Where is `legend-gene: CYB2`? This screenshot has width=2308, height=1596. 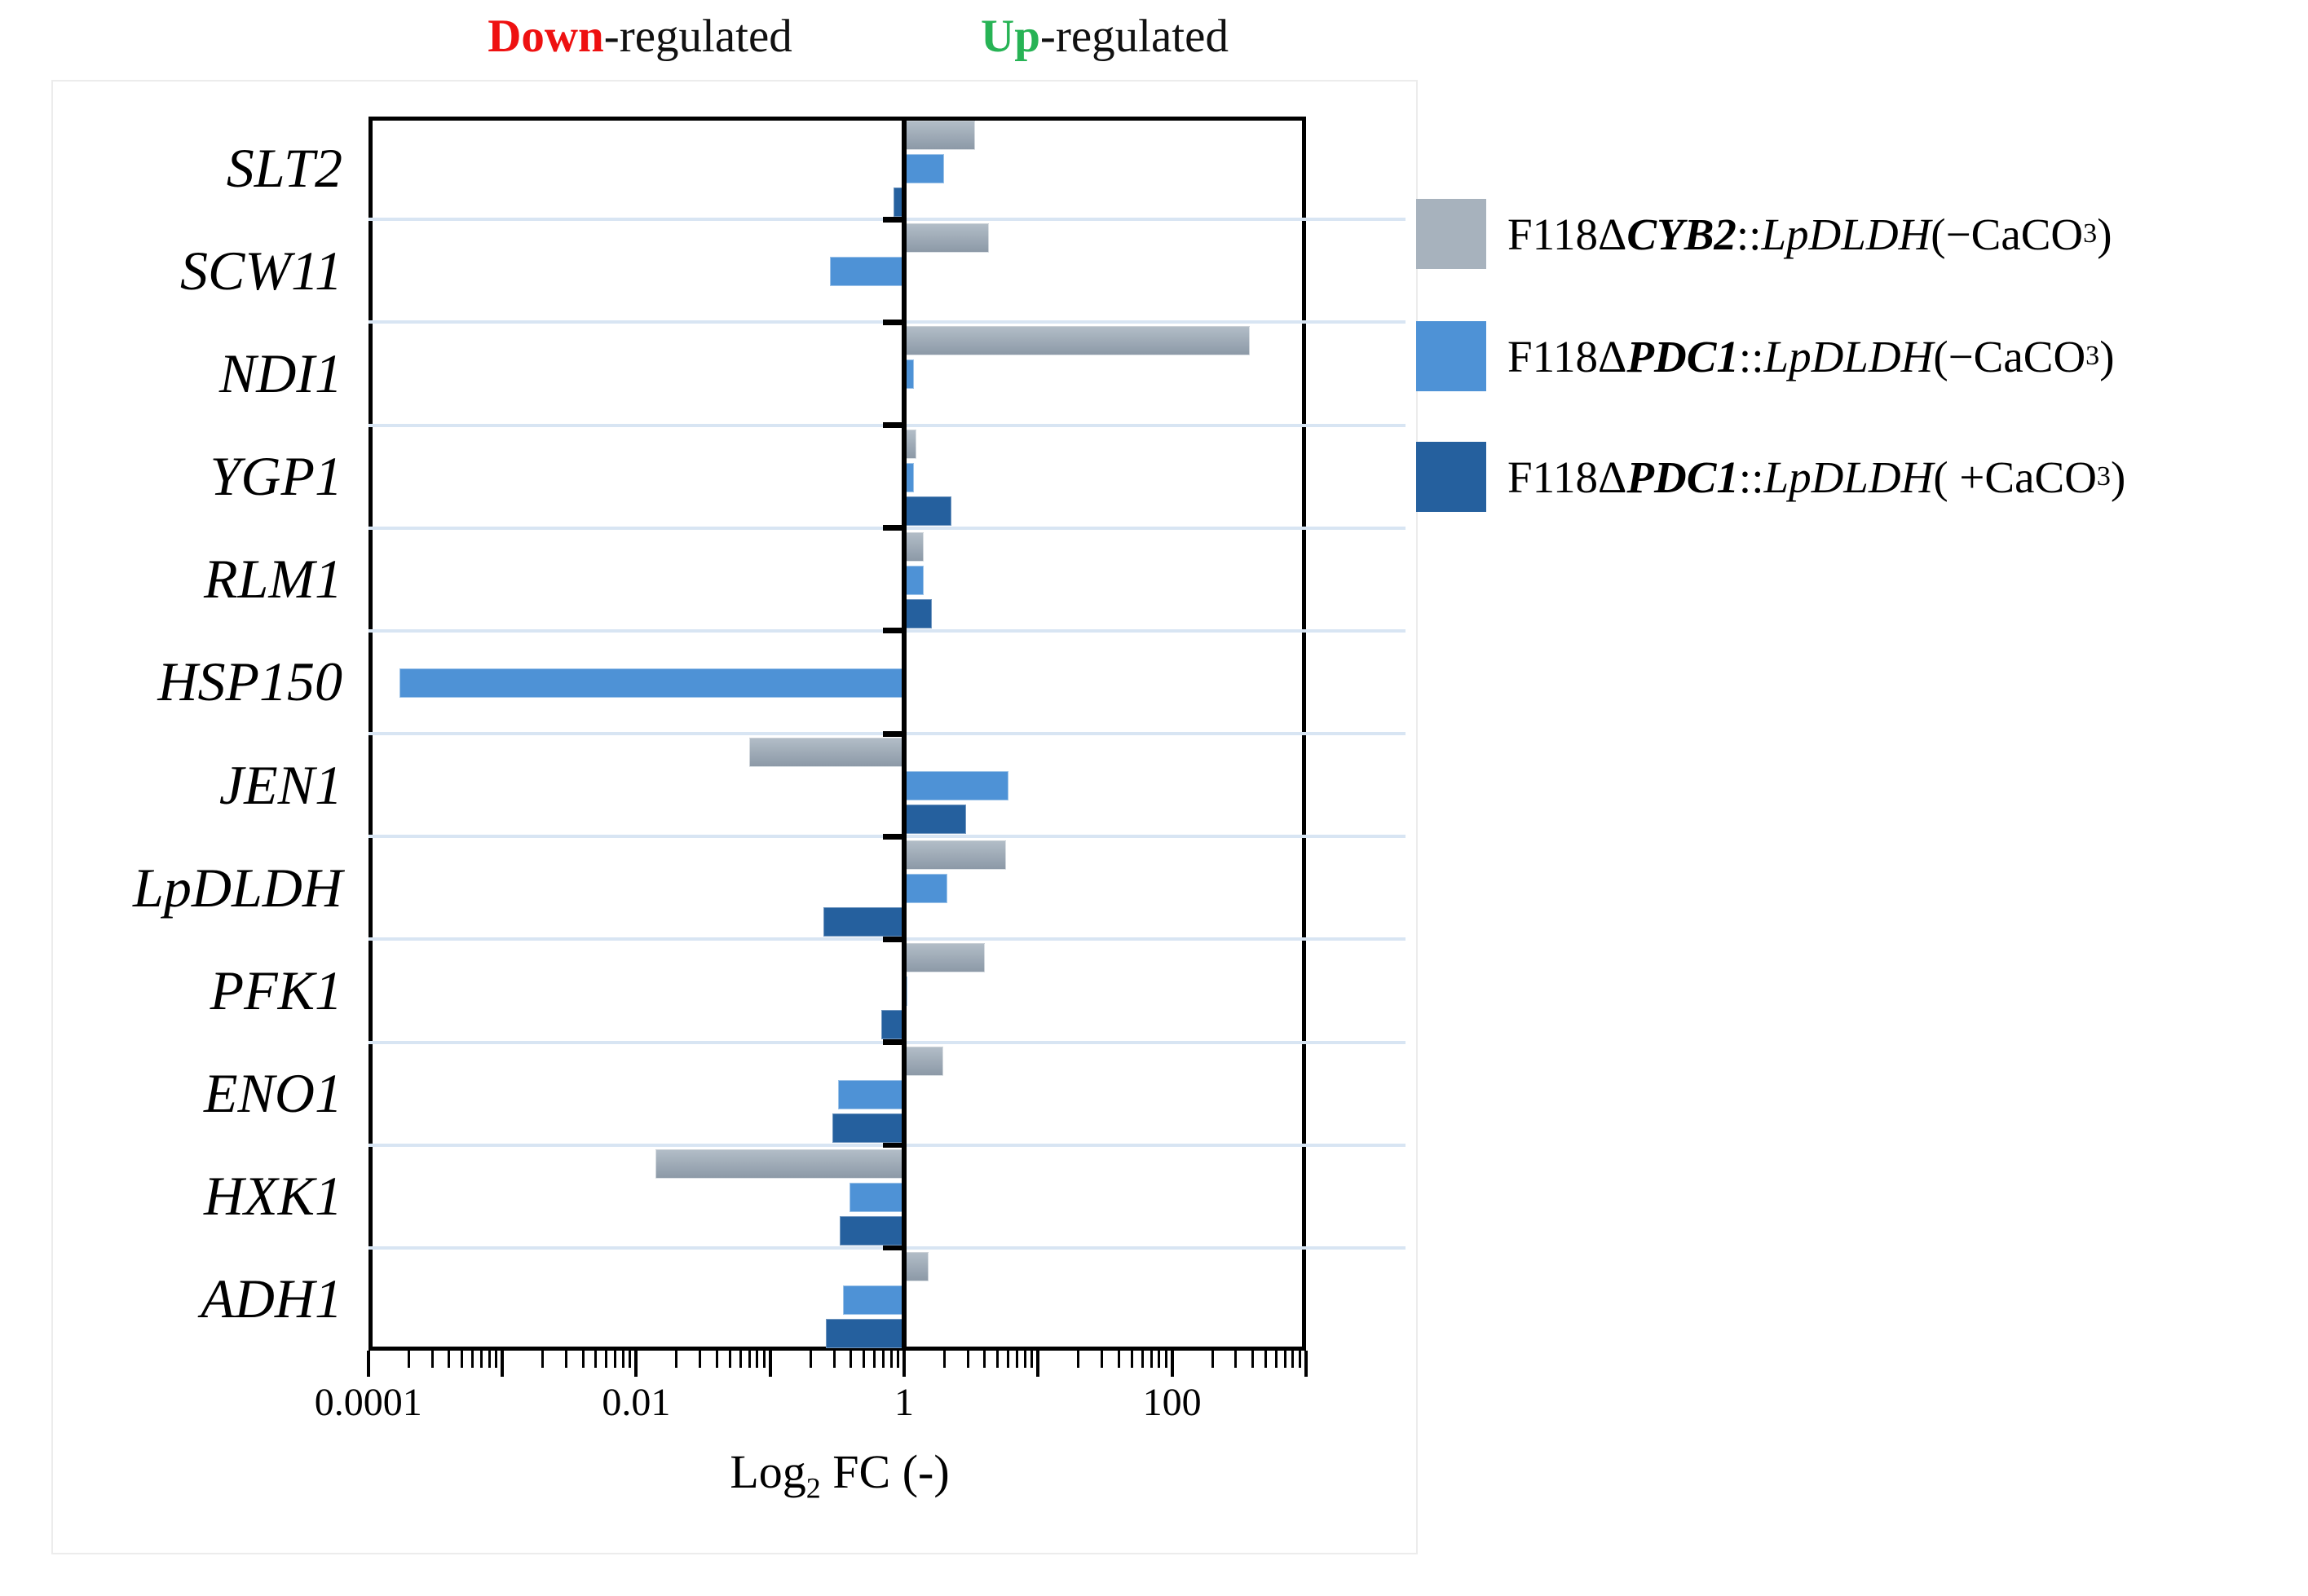
legend-gene: CYB2 is located at coordinates (1681, 234).